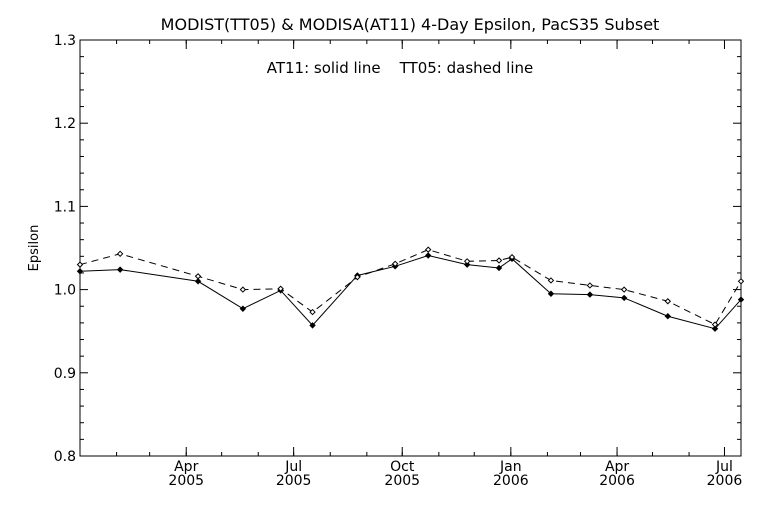  Describe the element at coordinates (410, 292) in the screenshot. I see `series-line-at11` at that location.